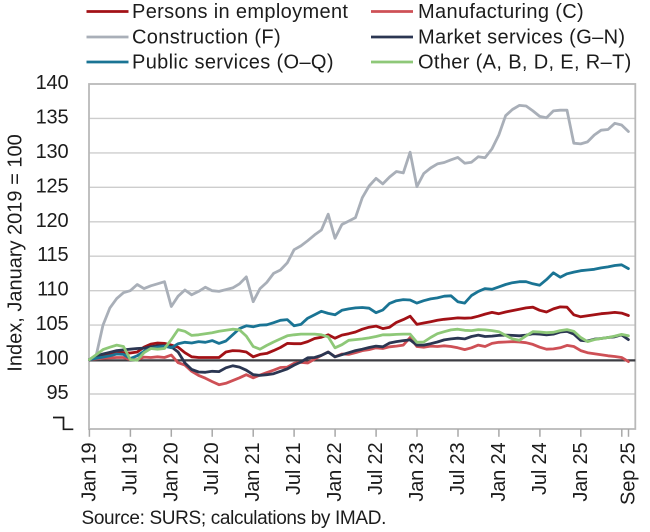  Describe the element at coordinates (417, 471) in the screenshot. I see `svg-text: Jan 23` at that location.